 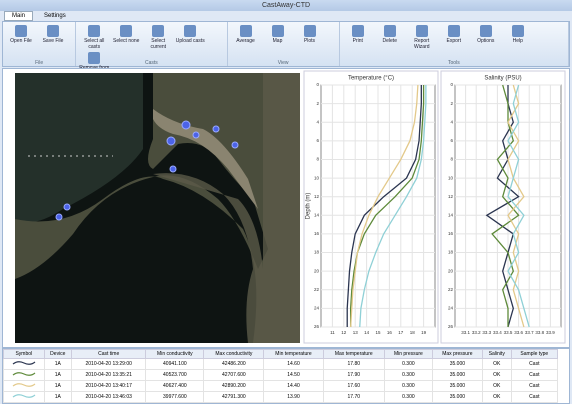 I want to click on ribbon-button: Save File, so click(x=53, y=34).